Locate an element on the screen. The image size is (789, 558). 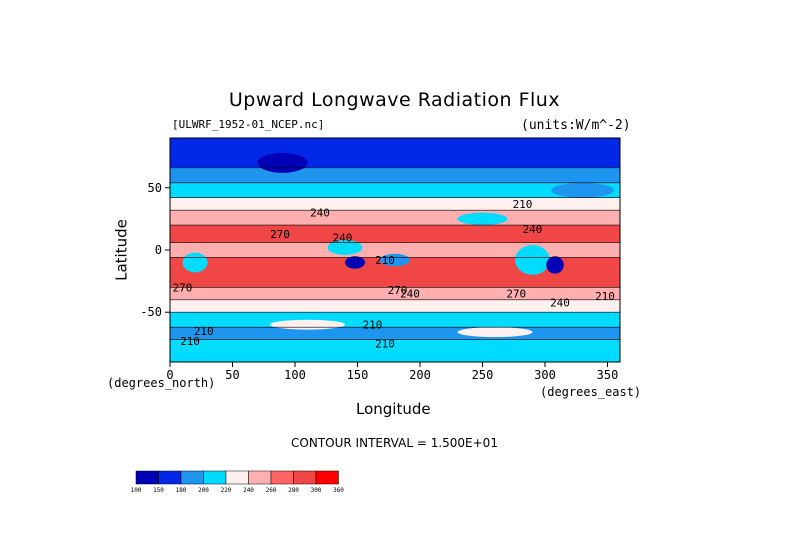
colorbar-level-label: 360 is located at coordinates (338, 490).